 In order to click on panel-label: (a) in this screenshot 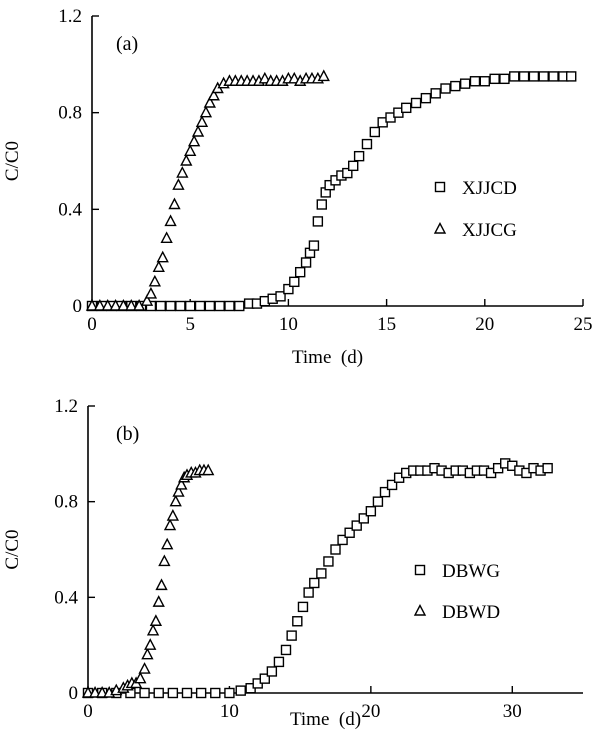, I will do `click(127, 44)`.